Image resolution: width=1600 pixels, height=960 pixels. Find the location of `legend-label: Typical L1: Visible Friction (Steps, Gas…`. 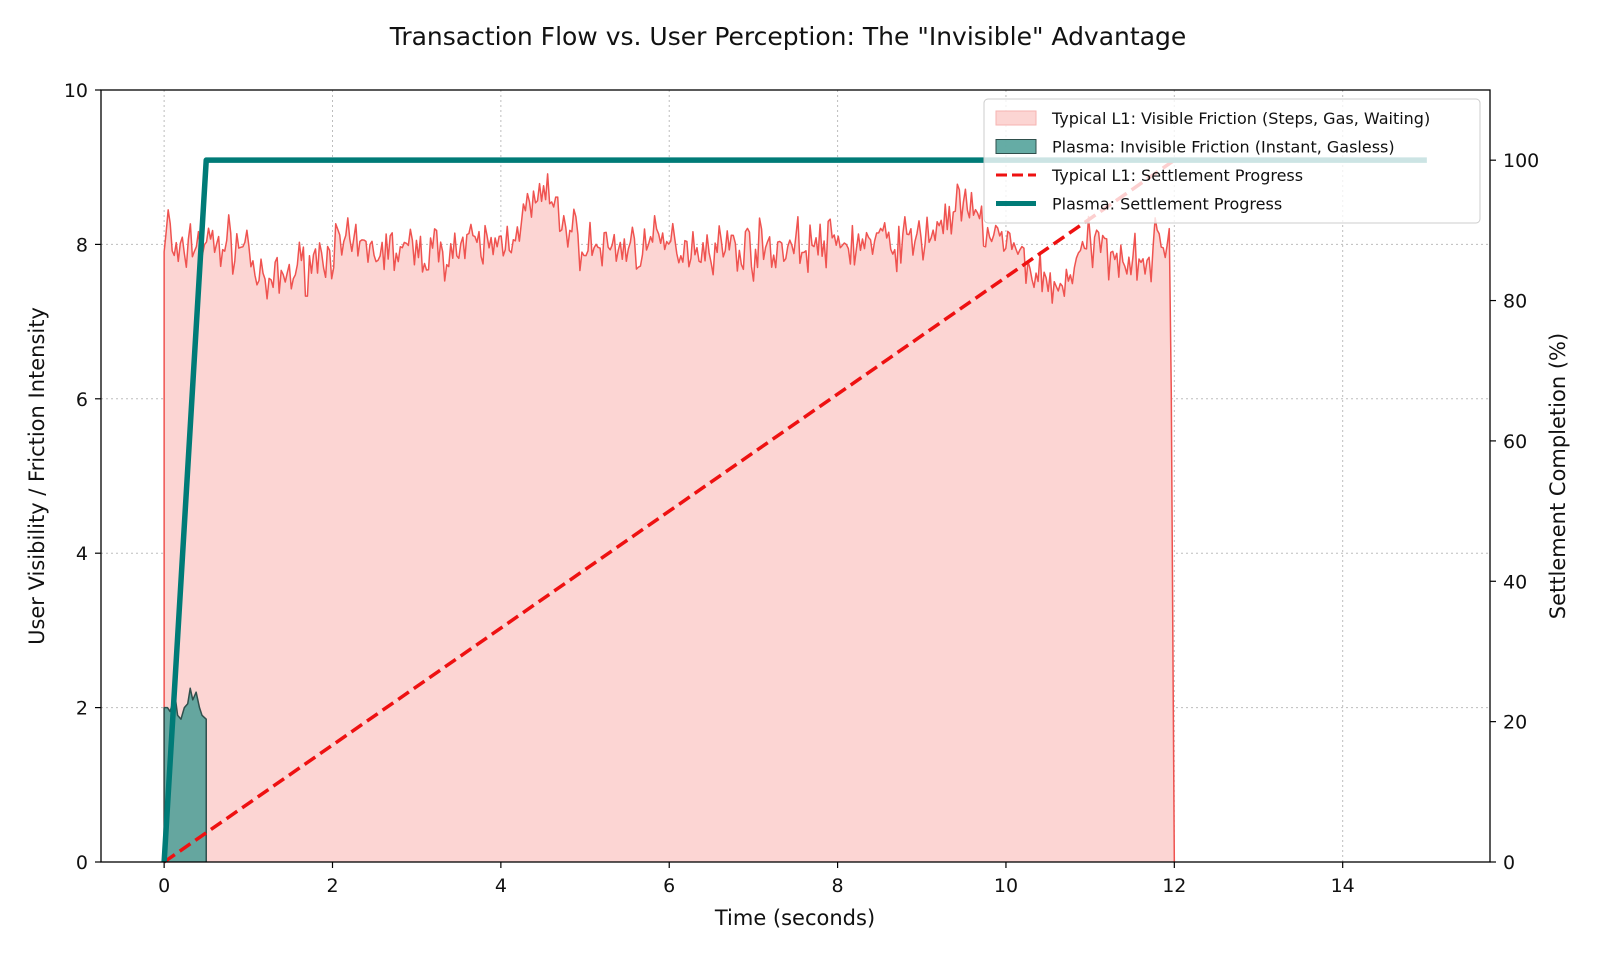

legend-label: Typical L1: Visible Friction (Steps, Gas… is located at coordinates (1240, 118).